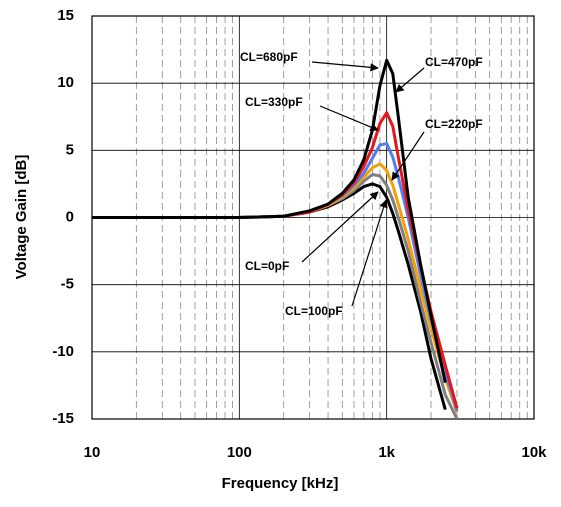 This screenshot has height=507, width=561. I want to click on series-label: CL=220pF, so click(454, 124).